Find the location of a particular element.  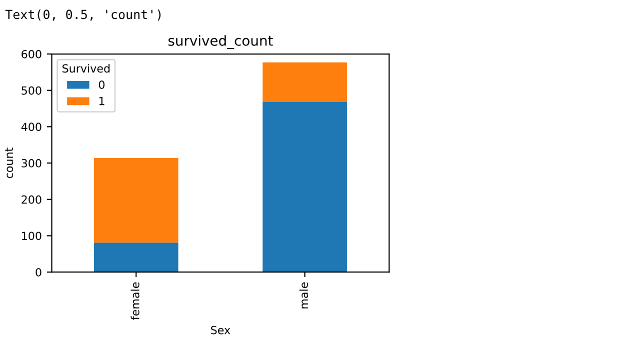

y-tick-label: 600 is located at coordinates (32, 54).